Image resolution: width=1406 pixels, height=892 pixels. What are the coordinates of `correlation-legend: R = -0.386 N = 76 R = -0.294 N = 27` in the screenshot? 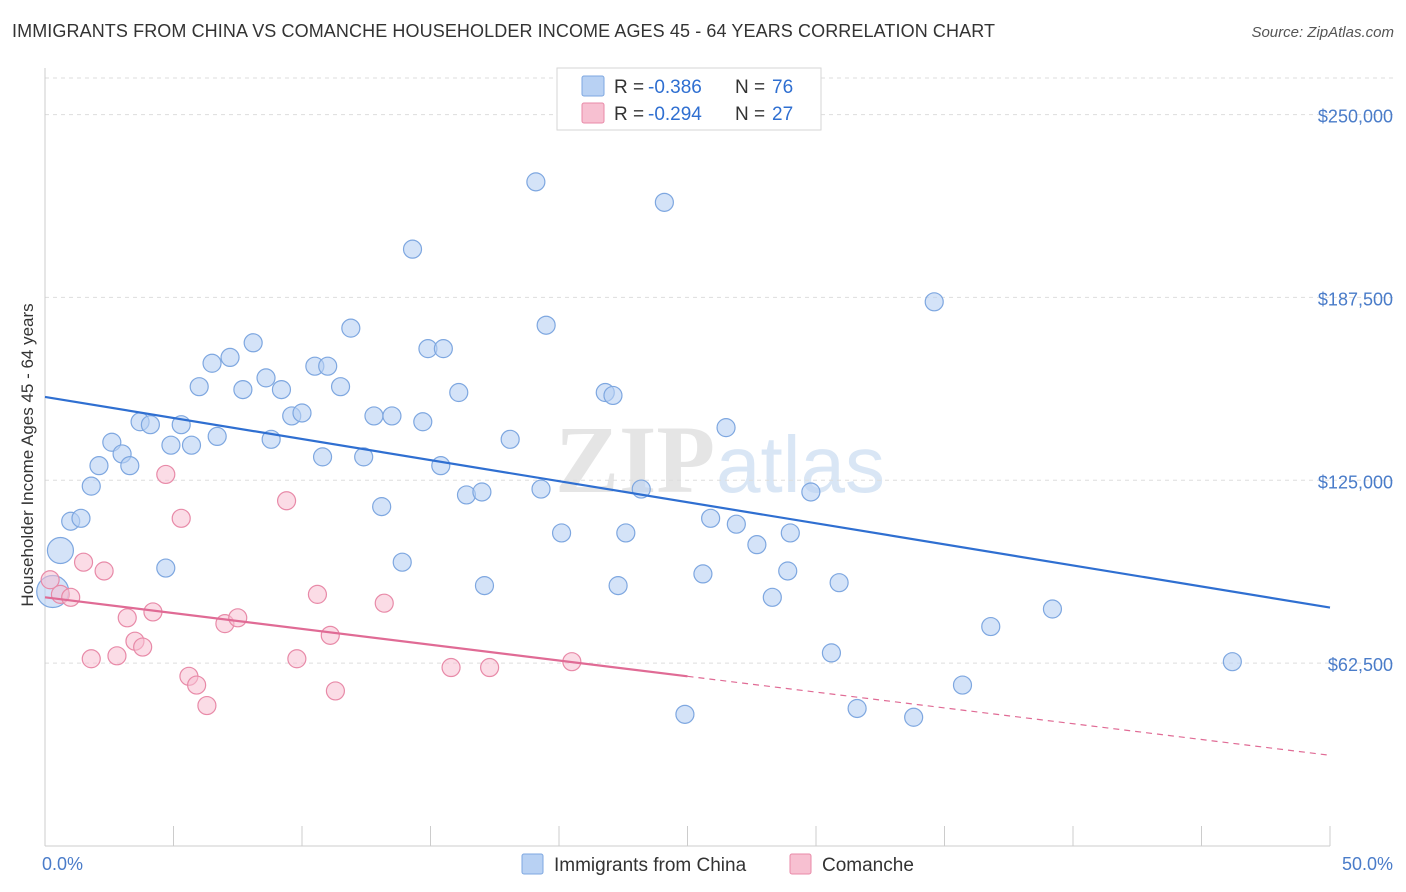 It's located at (689, 99).